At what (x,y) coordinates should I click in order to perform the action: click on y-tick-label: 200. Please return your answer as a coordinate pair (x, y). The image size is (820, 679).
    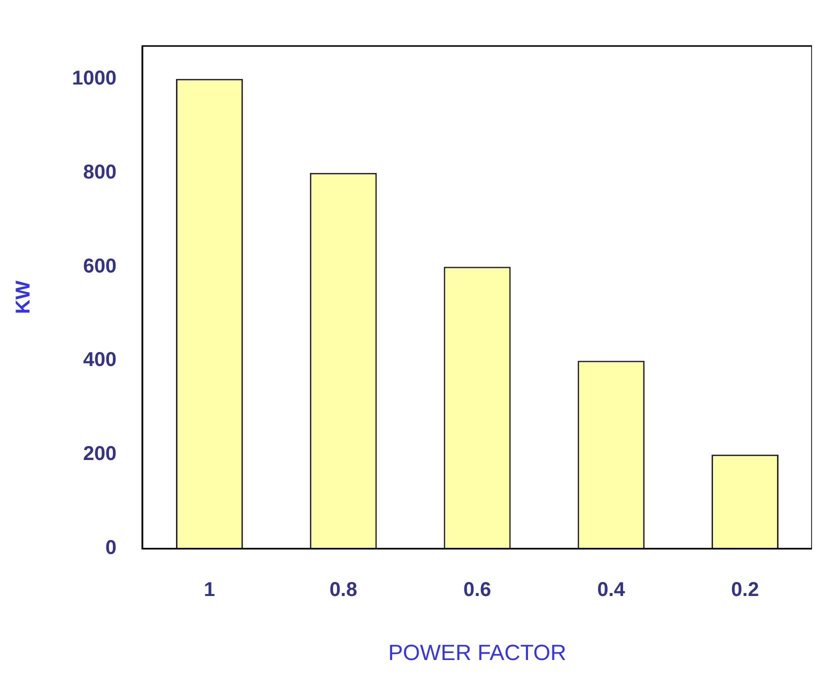
    Looking at the image, I should click on (99, 454).